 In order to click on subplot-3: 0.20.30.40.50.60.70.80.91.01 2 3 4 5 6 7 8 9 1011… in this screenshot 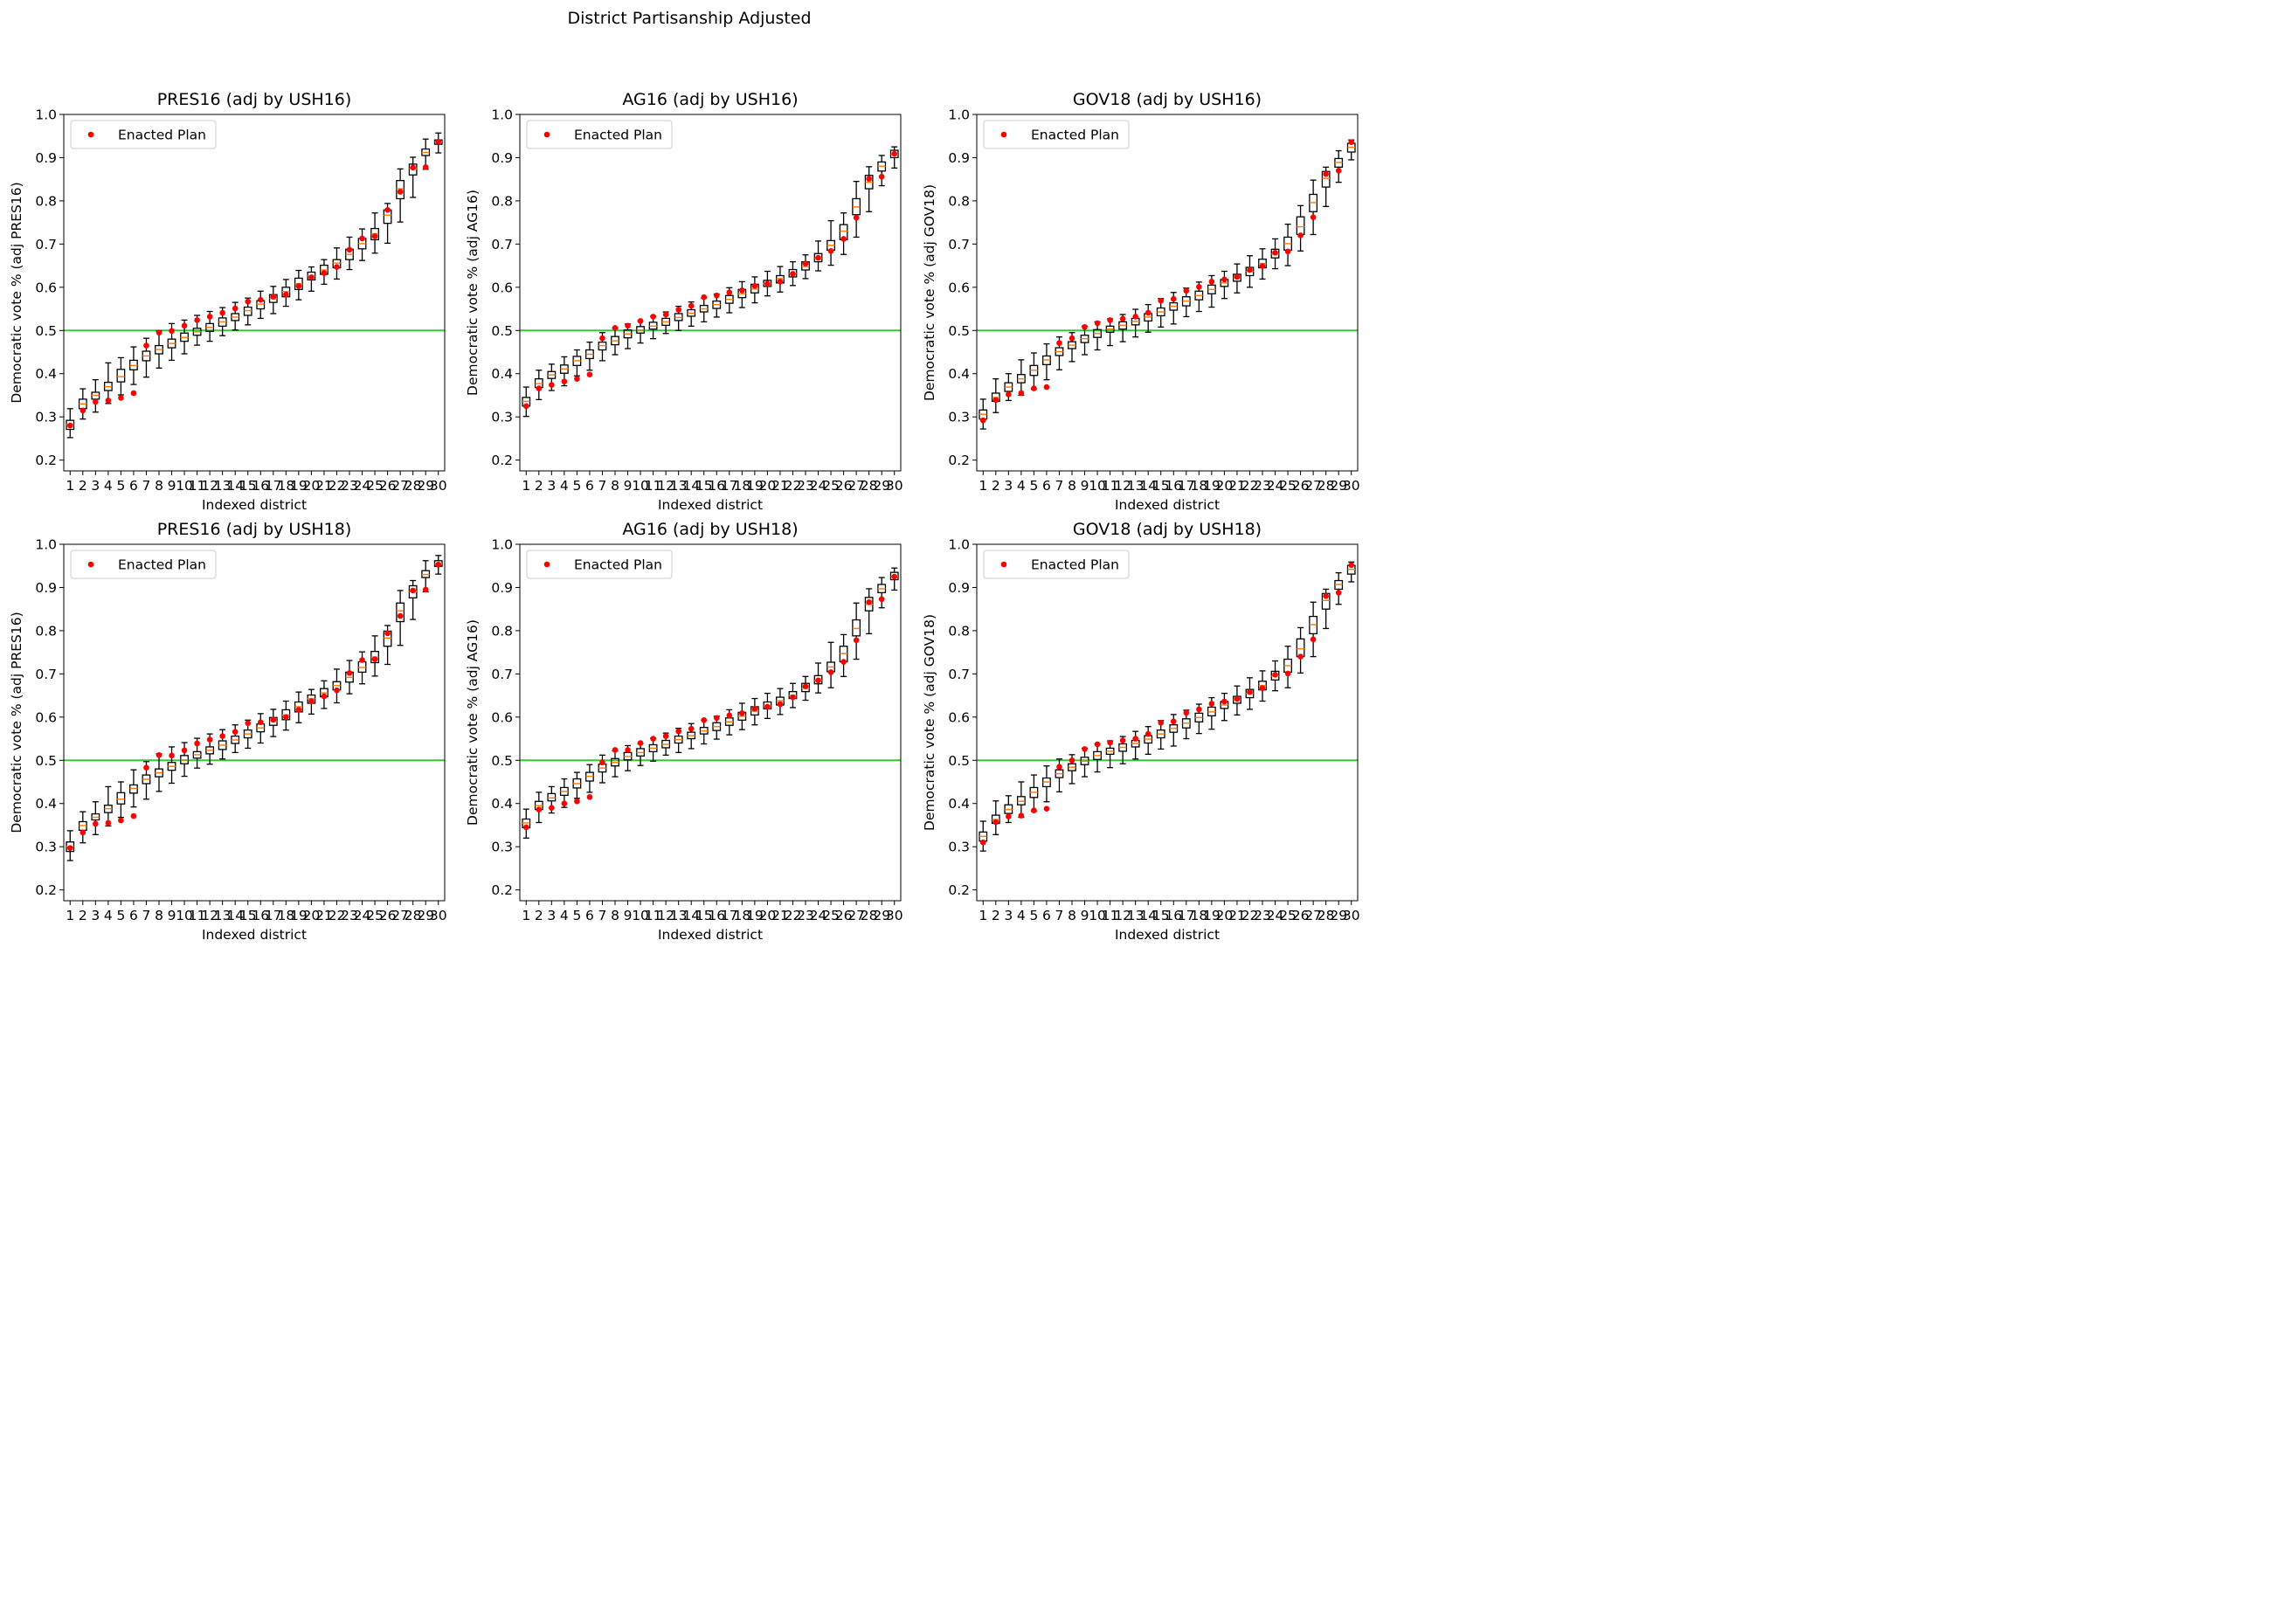, I will do `click(1141, 301)`.